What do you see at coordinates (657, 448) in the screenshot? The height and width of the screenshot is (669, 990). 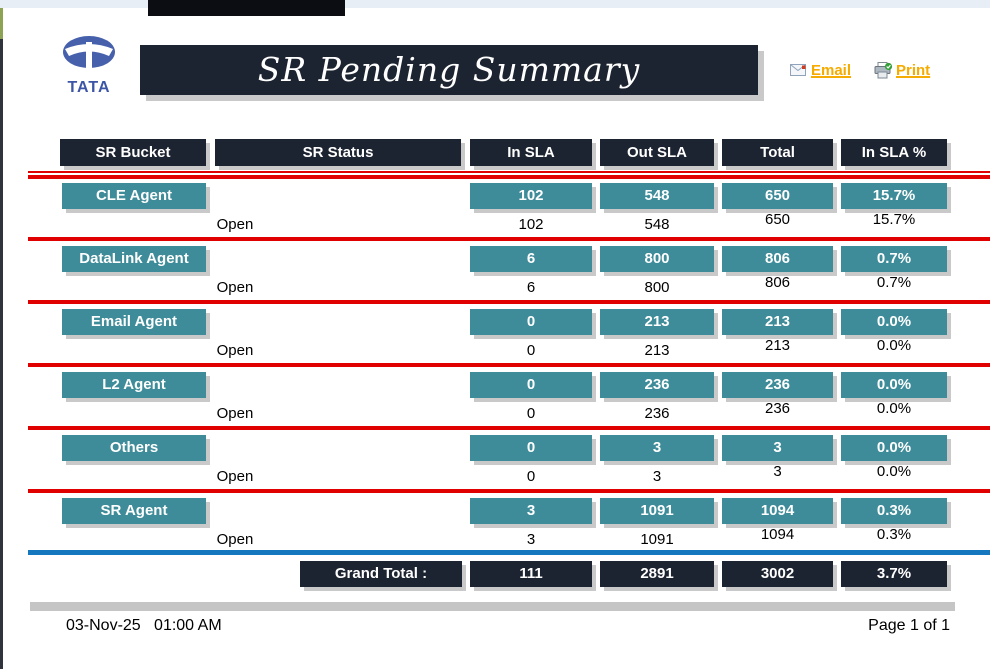 I see `summary-out-sla: 3` at bounding box center [657, 448].